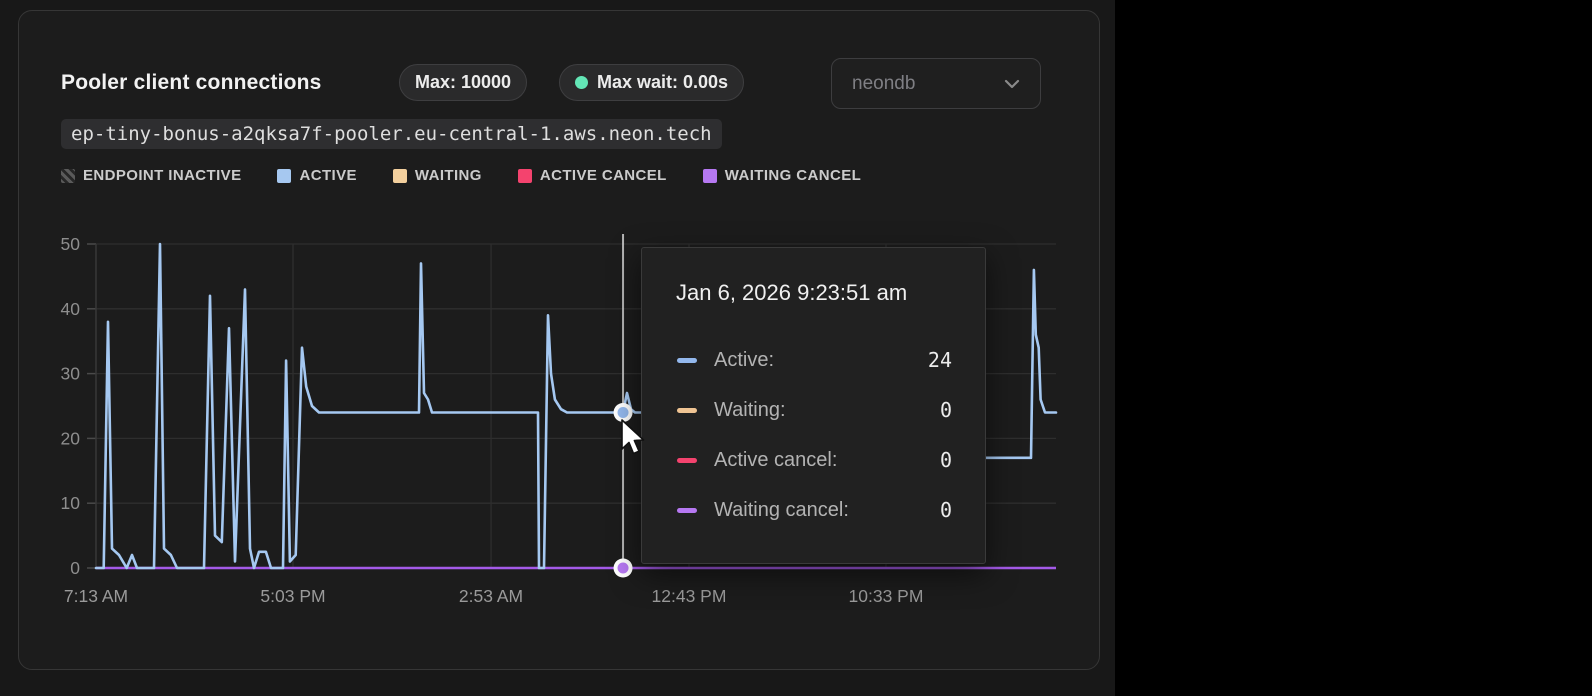  What do you see at coordinates (744, 359) in the screenshot?
I see `tooltip-series-label: Active:` at bounding box center [744, 359].